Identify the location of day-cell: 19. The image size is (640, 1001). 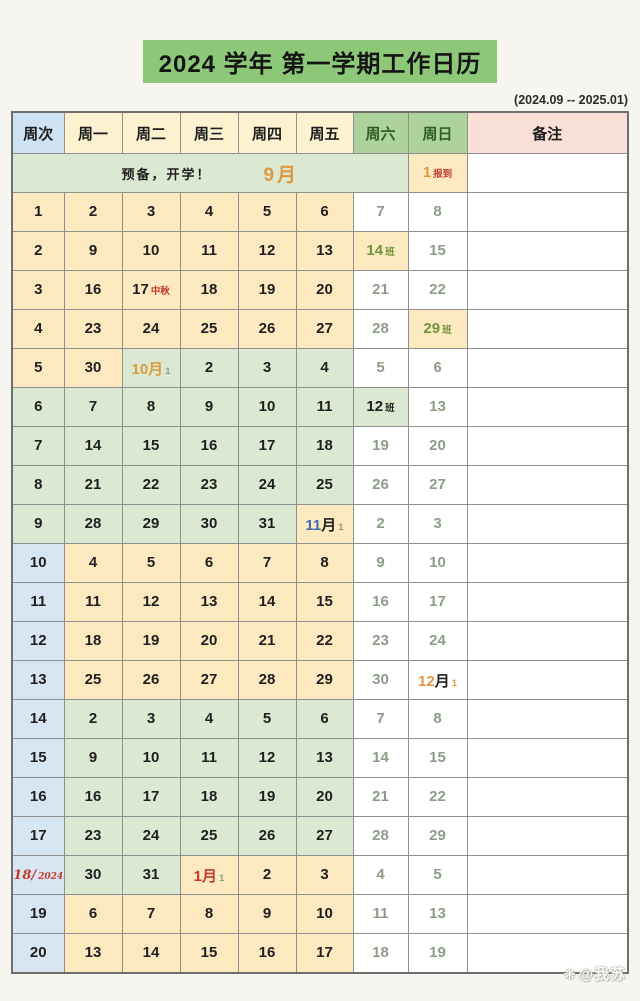
(267, 290).